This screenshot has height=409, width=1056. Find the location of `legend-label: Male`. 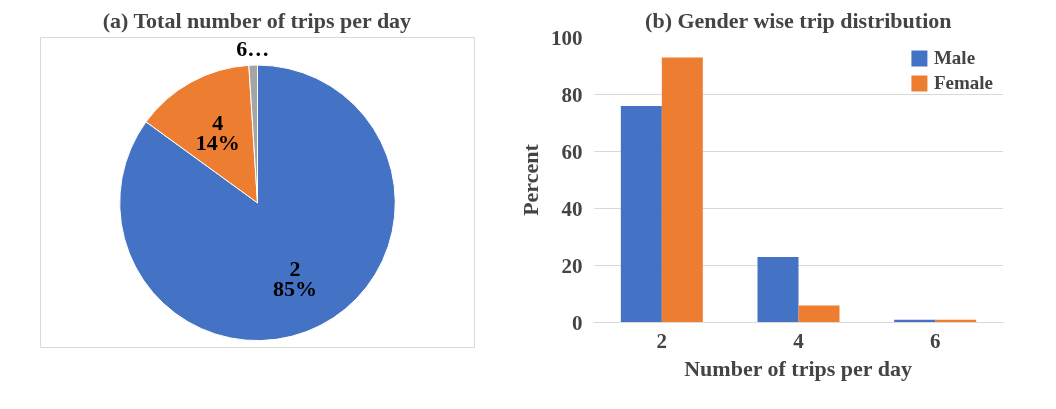

legend-label: Male is located at coordinates (954, 58).